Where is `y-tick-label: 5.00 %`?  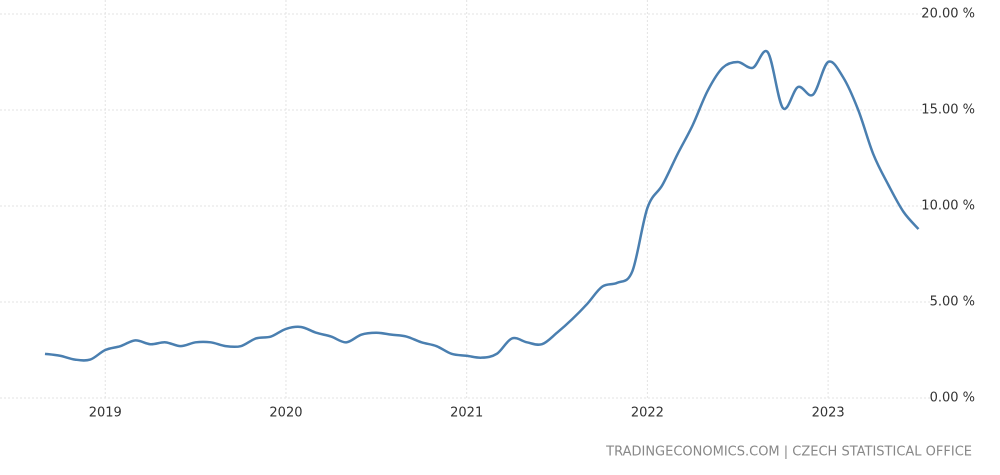 y-tick-label: 5.00 % is located at coordinates (952, 302).